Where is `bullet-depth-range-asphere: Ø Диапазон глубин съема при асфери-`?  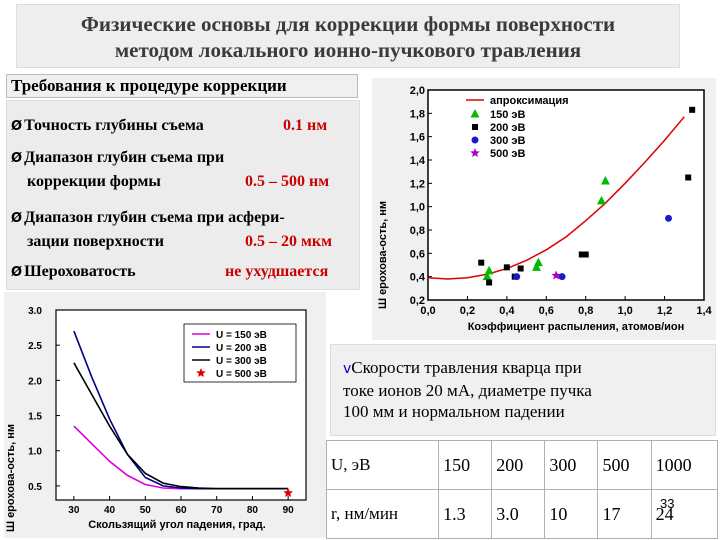 bullet-depth-range-asphere: Ø Диапазон глубин съема при асфери- is located at coordinates (148, 217).